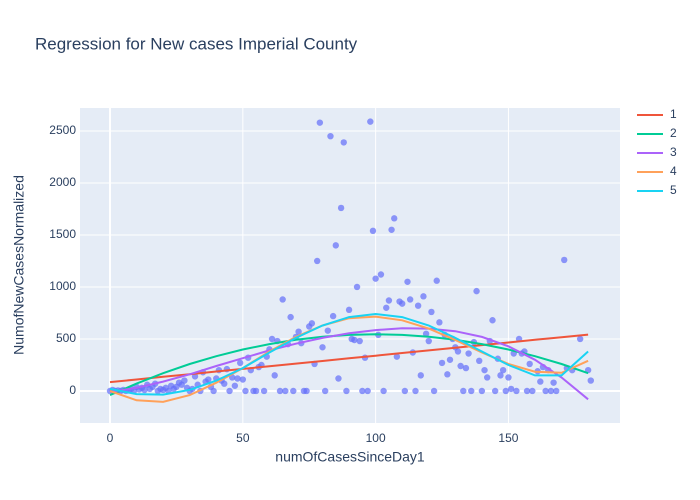  What do you see at coordinates (508, 438) in the screenshot?
I see `x-tick-label: 150` at bounding box center [508, 438].